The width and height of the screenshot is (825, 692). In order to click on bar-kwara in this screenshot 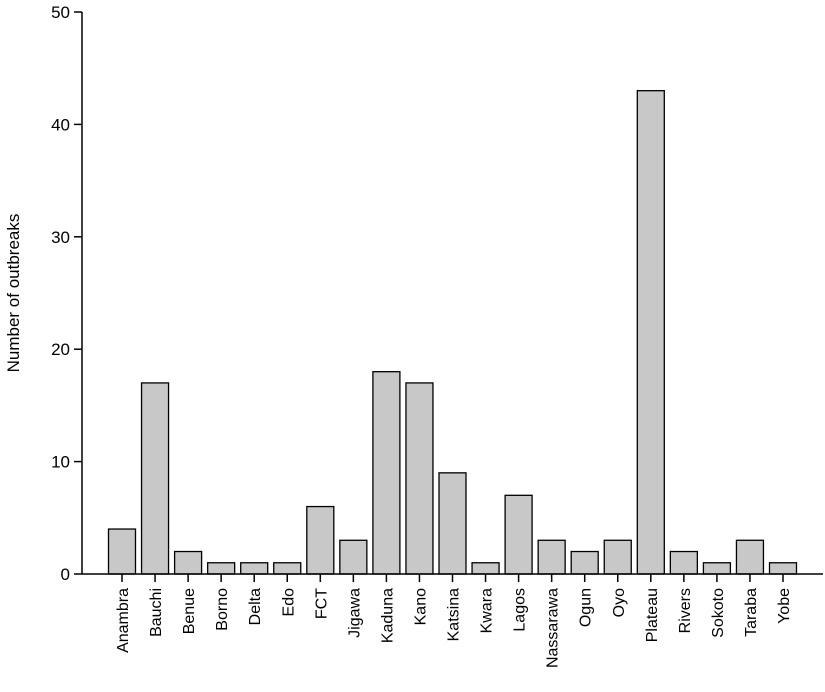, I will do `click(485, 568)`.